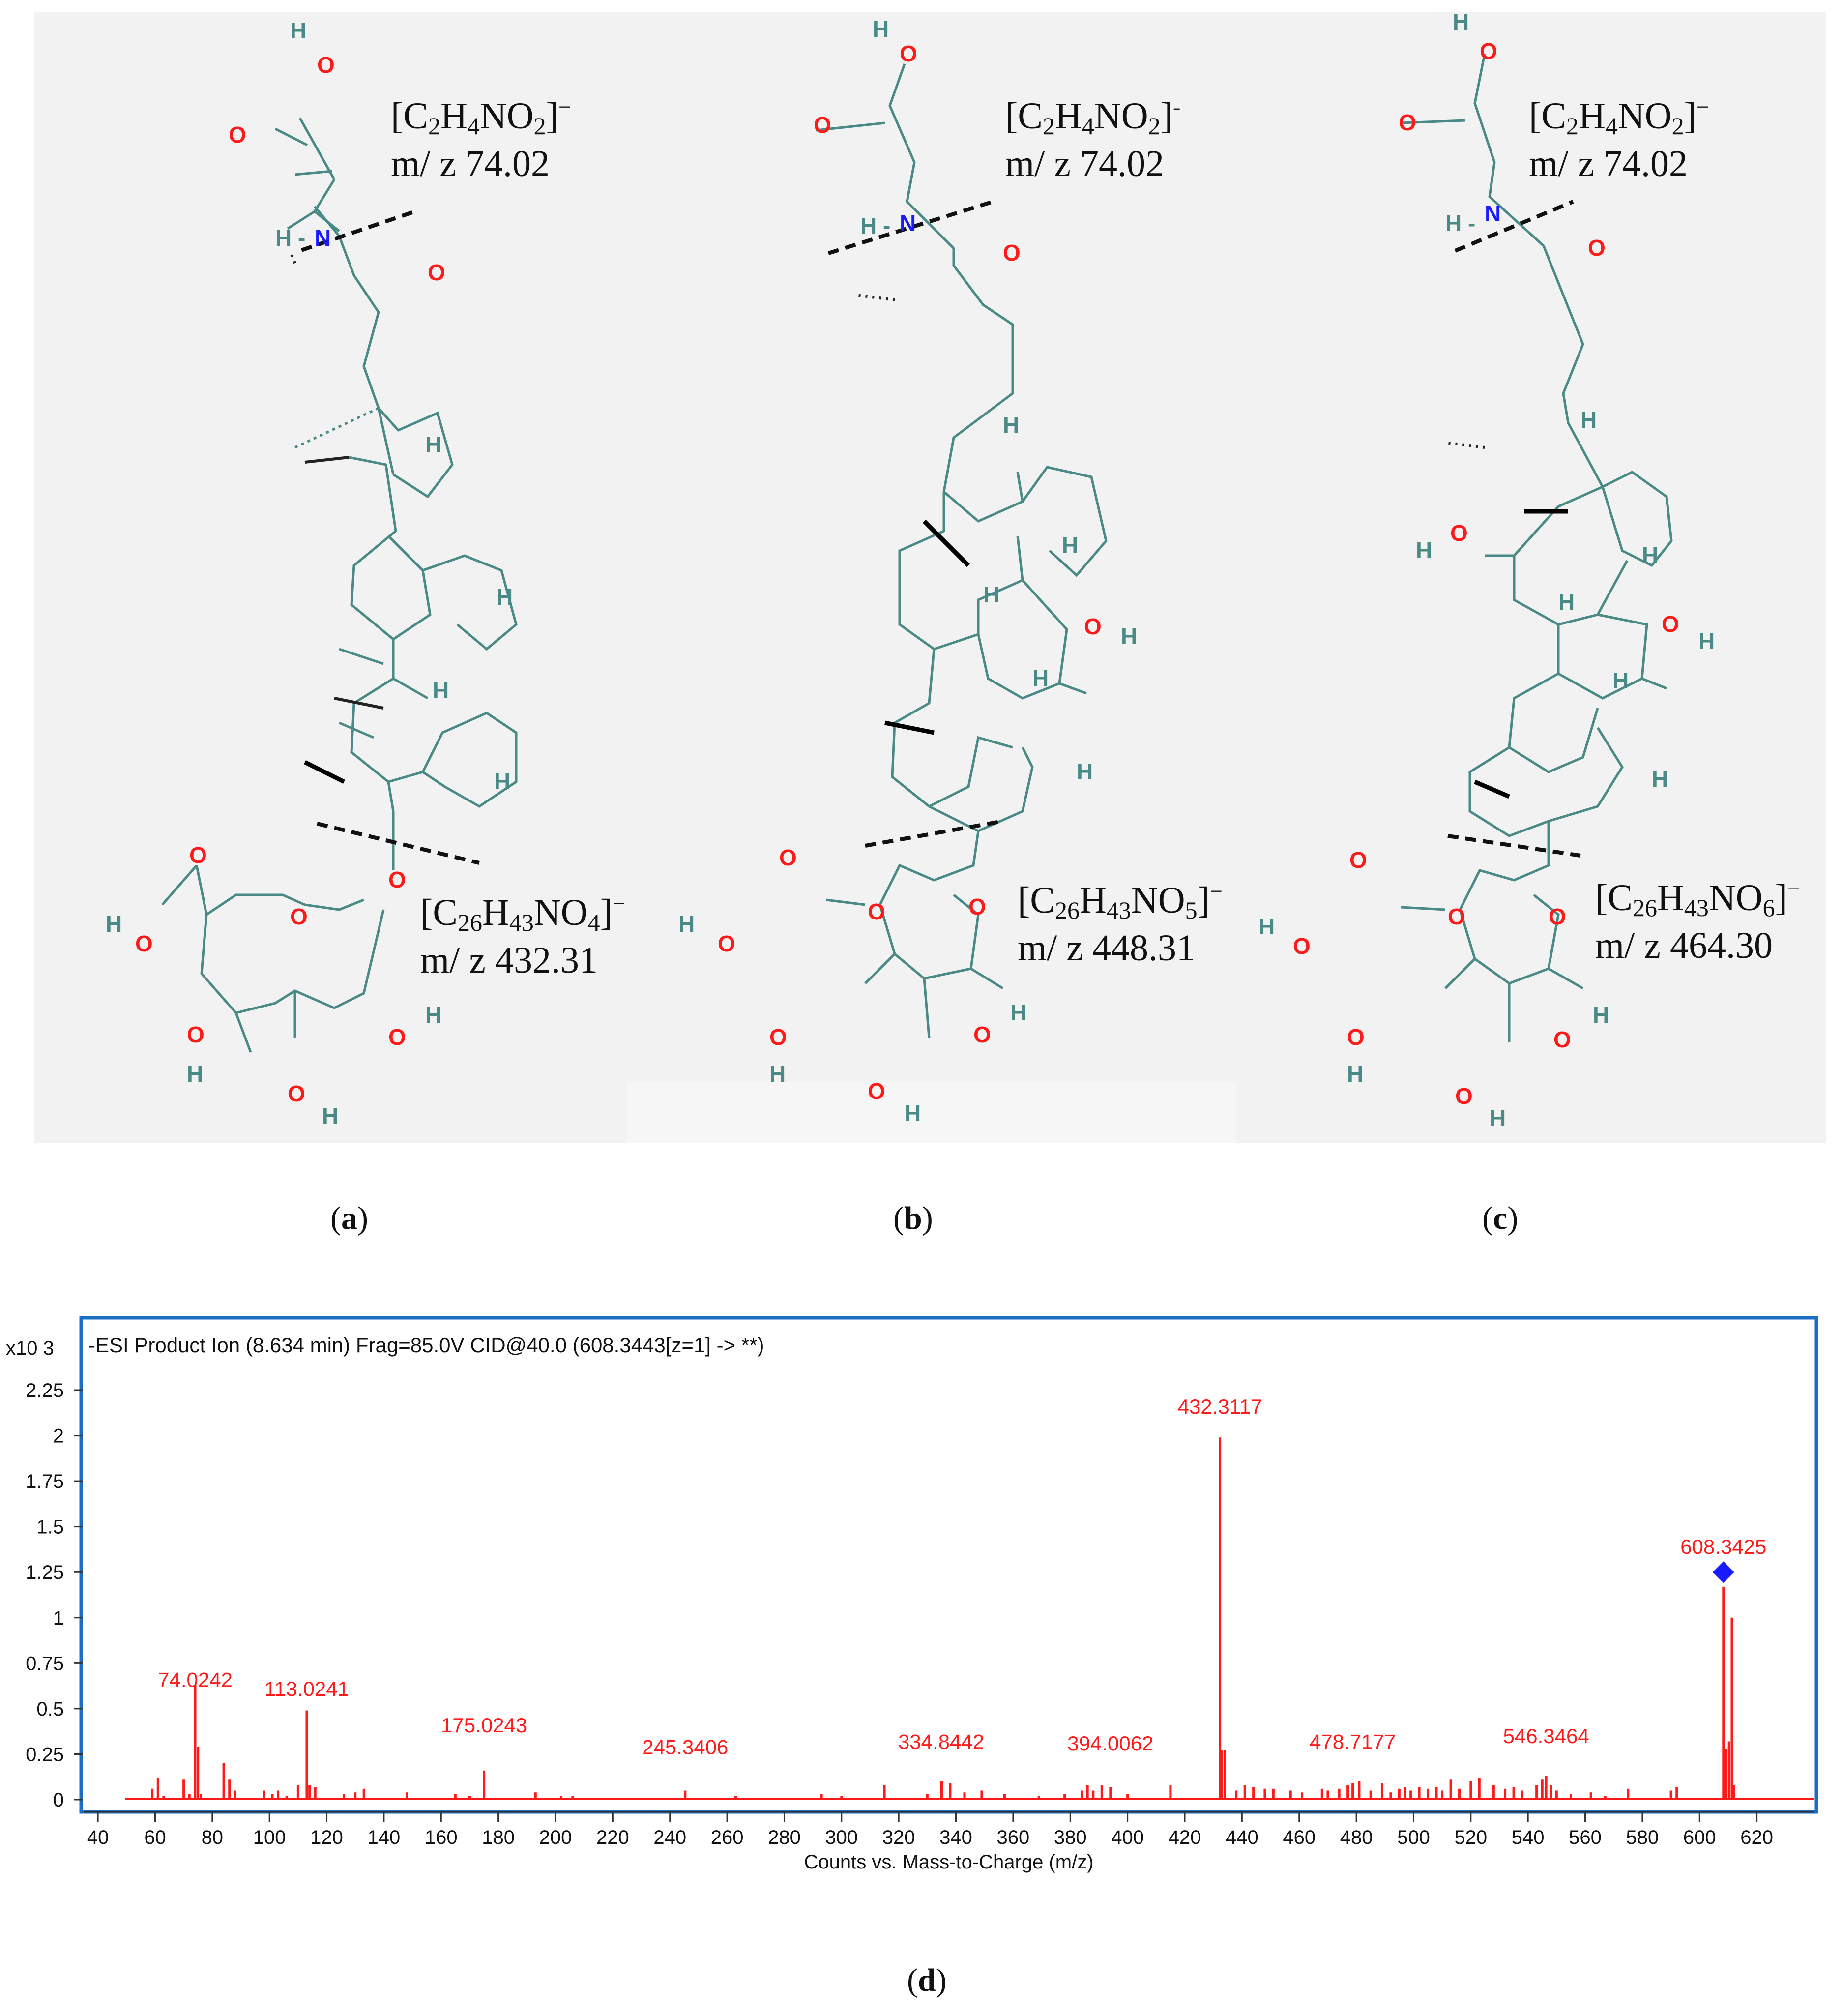  What do you see at coordinates (962, 550) in the screenshot?
I see `molecule-b-bonds` at bounding box center [962, 550].